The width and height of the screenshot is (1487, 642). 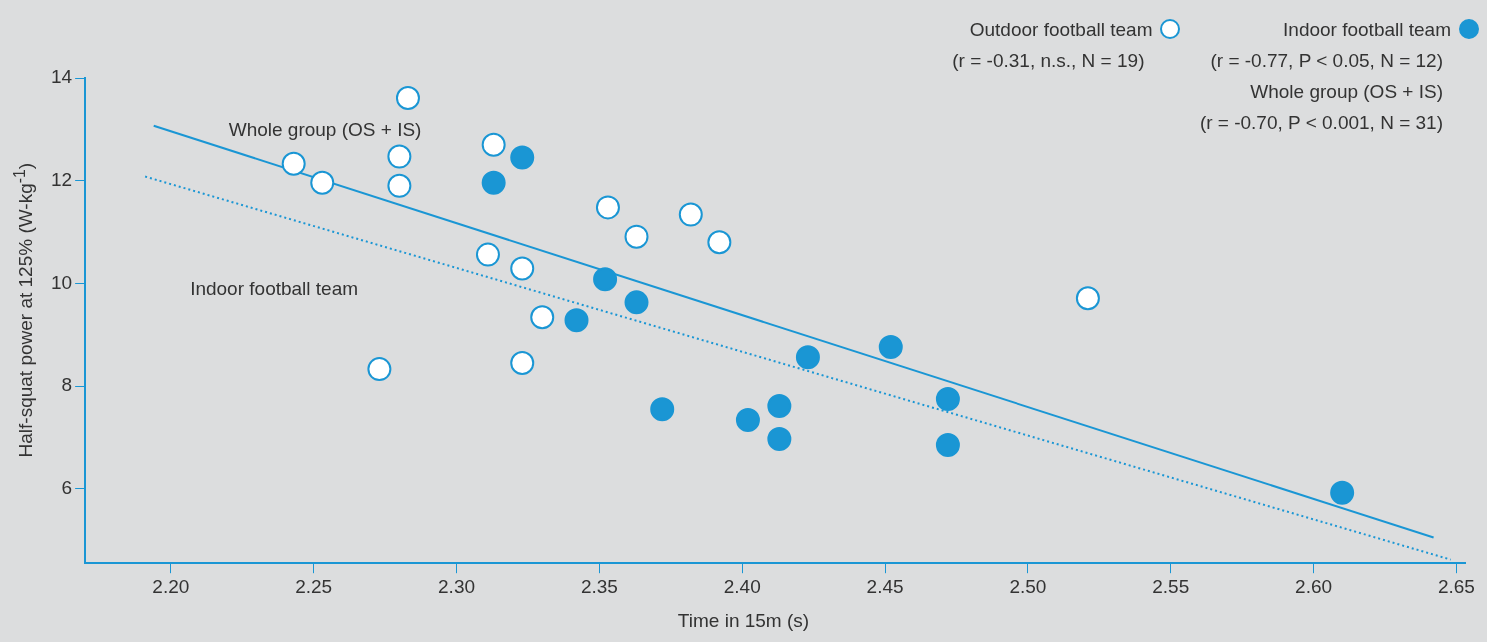 I want to click on text: (r = -0.77, P < 0.05, N = 12), so click(x=1326, y=61).